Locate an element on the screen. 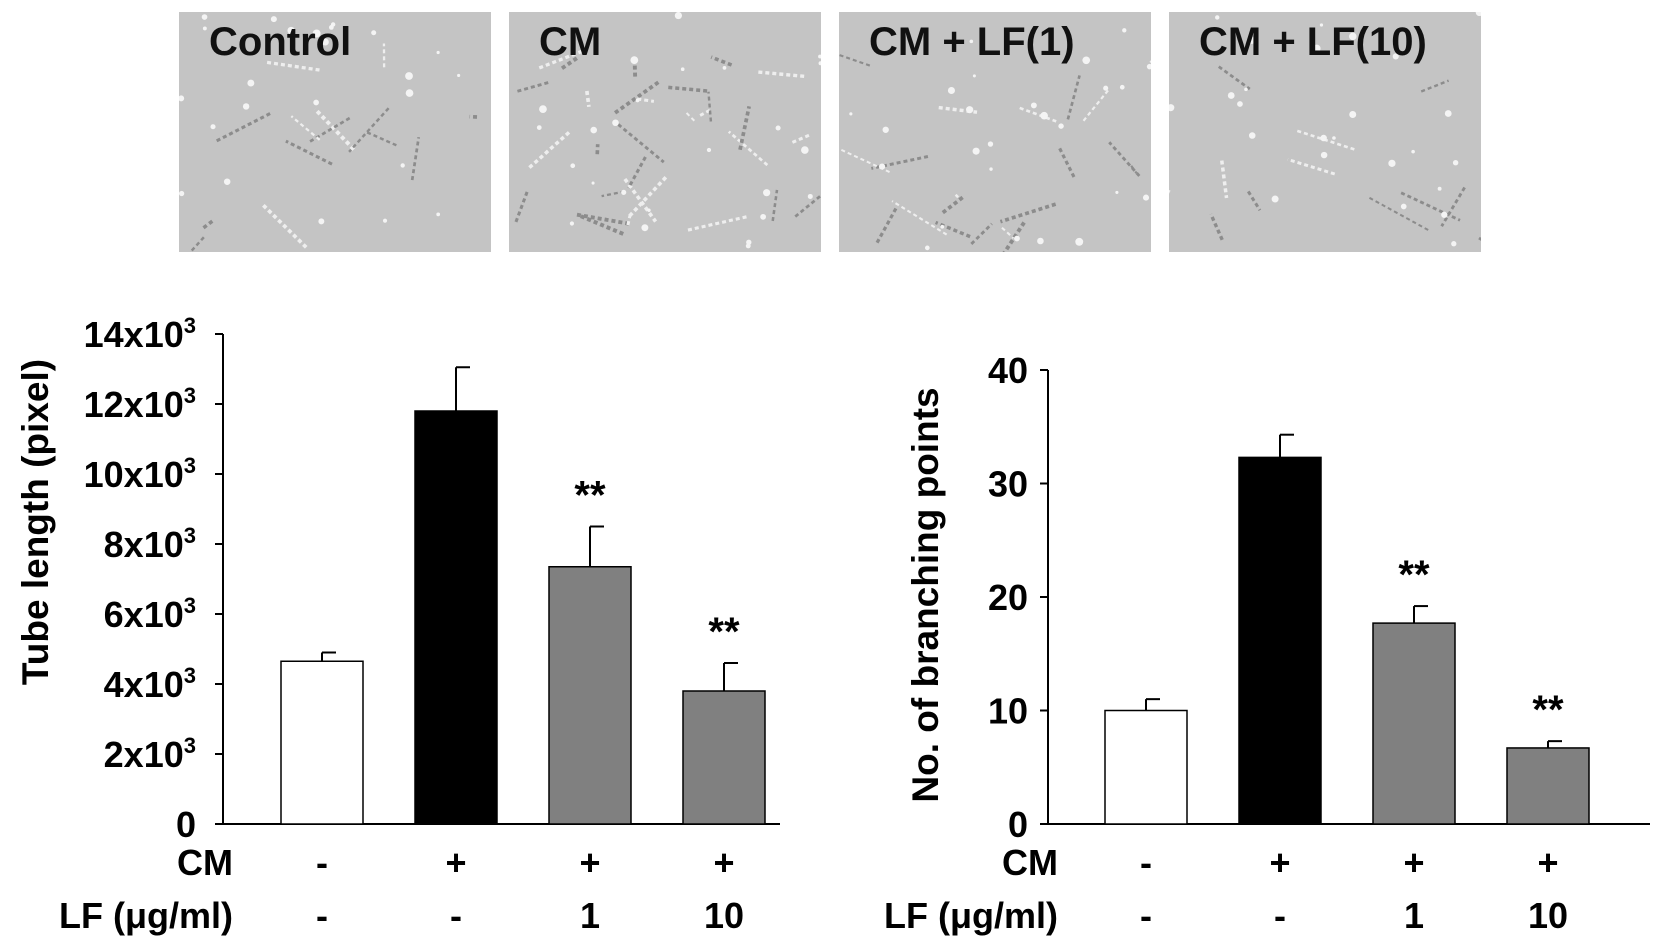  lf-row-label: LF (μg/ml) is located at coordinates (971, 915).